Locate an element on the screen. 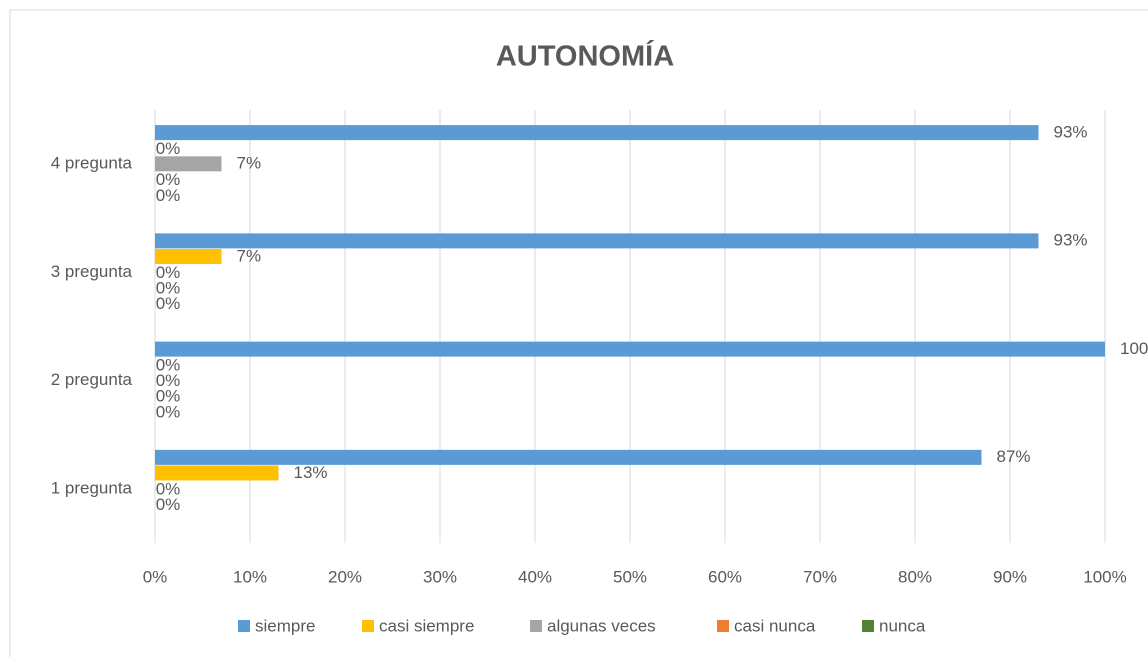 The width and height of the screenshot is (1148, 657). x-tick-label: 10% is located at coordinates (250, 576).